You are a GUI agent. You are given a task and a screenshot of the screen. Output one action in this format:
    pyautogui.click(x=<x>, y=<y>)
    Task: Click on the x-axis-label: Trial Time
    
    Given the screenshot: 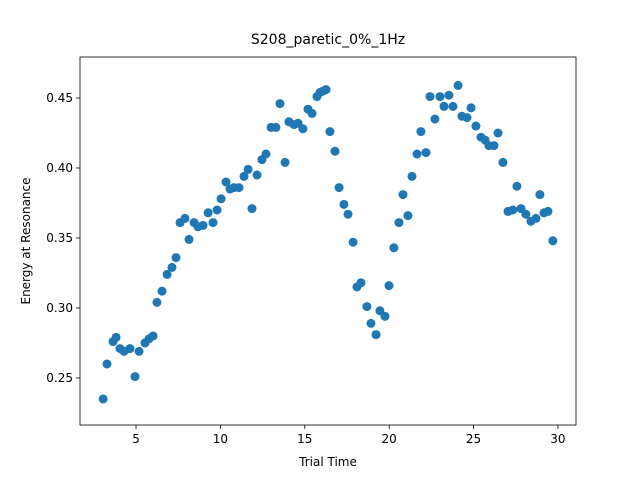 What is the action you would take?
    pyautogui.click(x=327, y=462)
    